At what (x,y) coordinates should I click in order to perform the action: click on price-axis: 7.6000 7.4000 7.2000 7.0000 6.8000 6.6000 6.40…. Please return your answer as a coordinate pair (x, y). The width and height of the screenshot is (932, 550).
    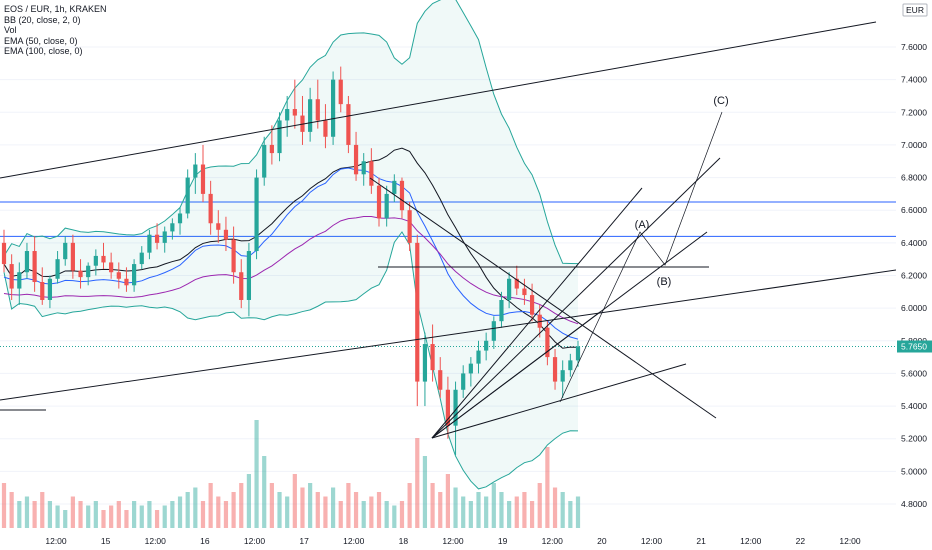
    Looking at the image, I should click on (914, 275).